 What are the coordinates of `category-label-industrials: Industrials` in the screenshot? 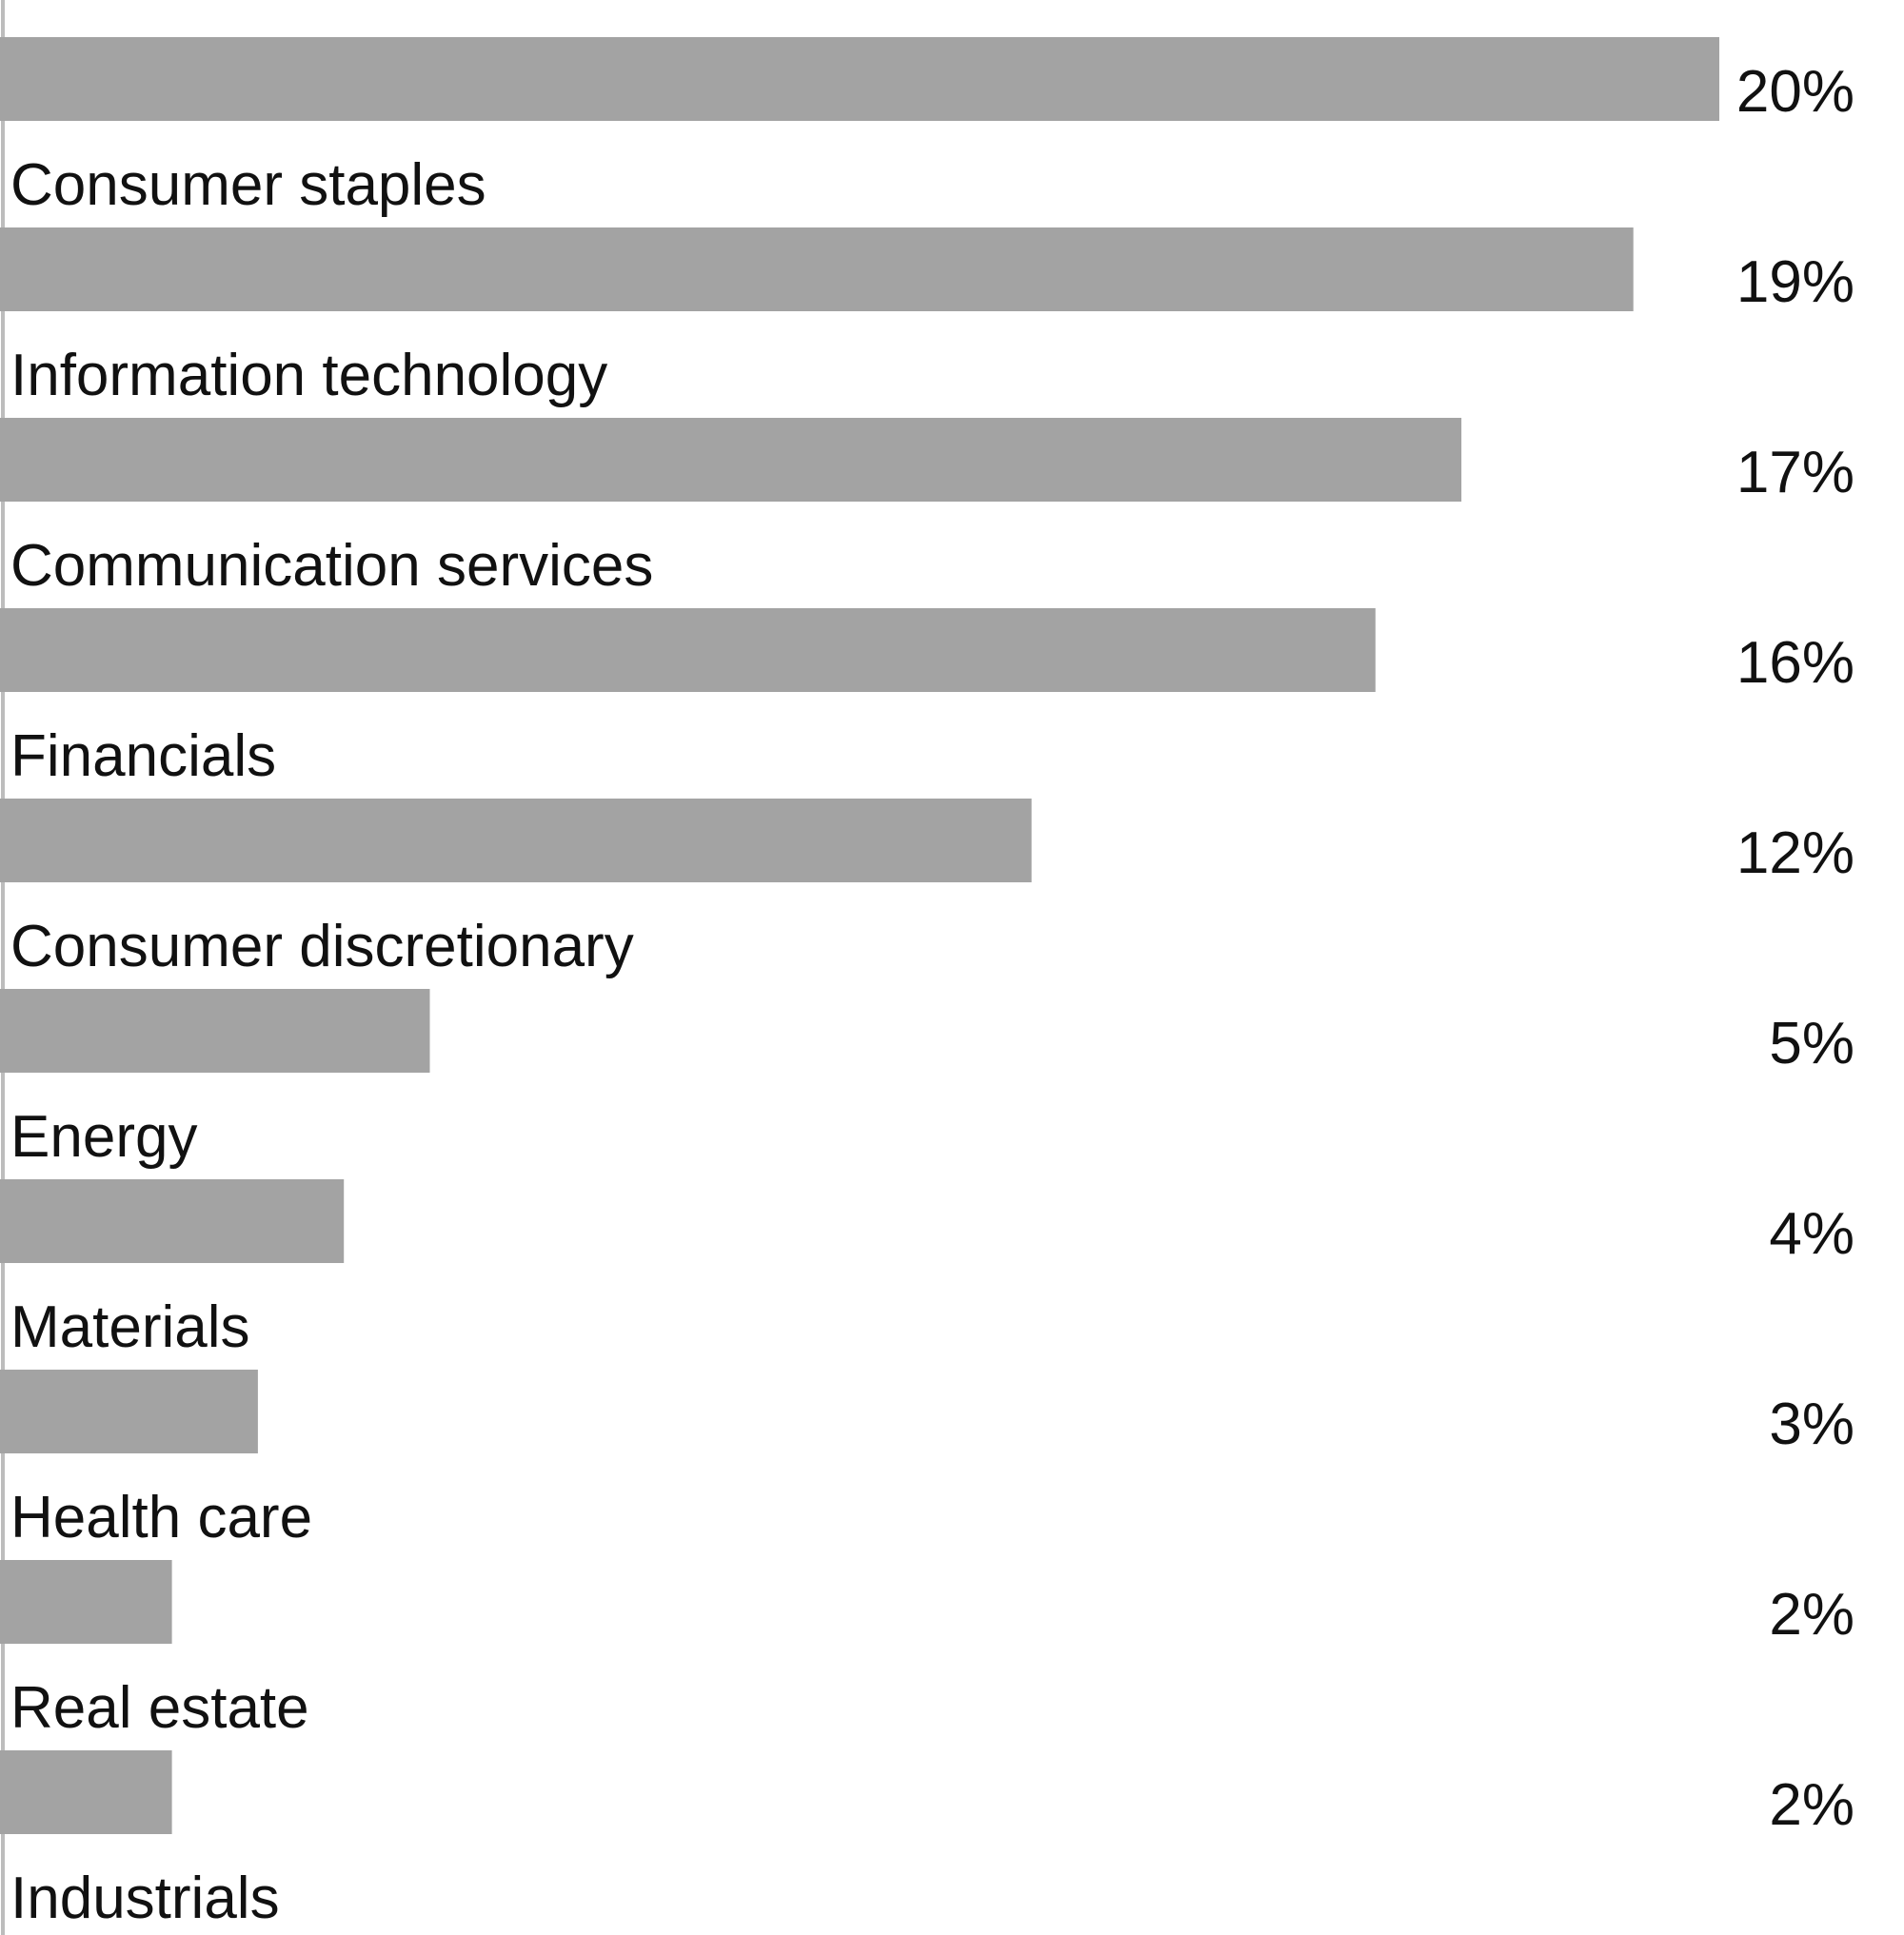 It's located at (145, 1898).